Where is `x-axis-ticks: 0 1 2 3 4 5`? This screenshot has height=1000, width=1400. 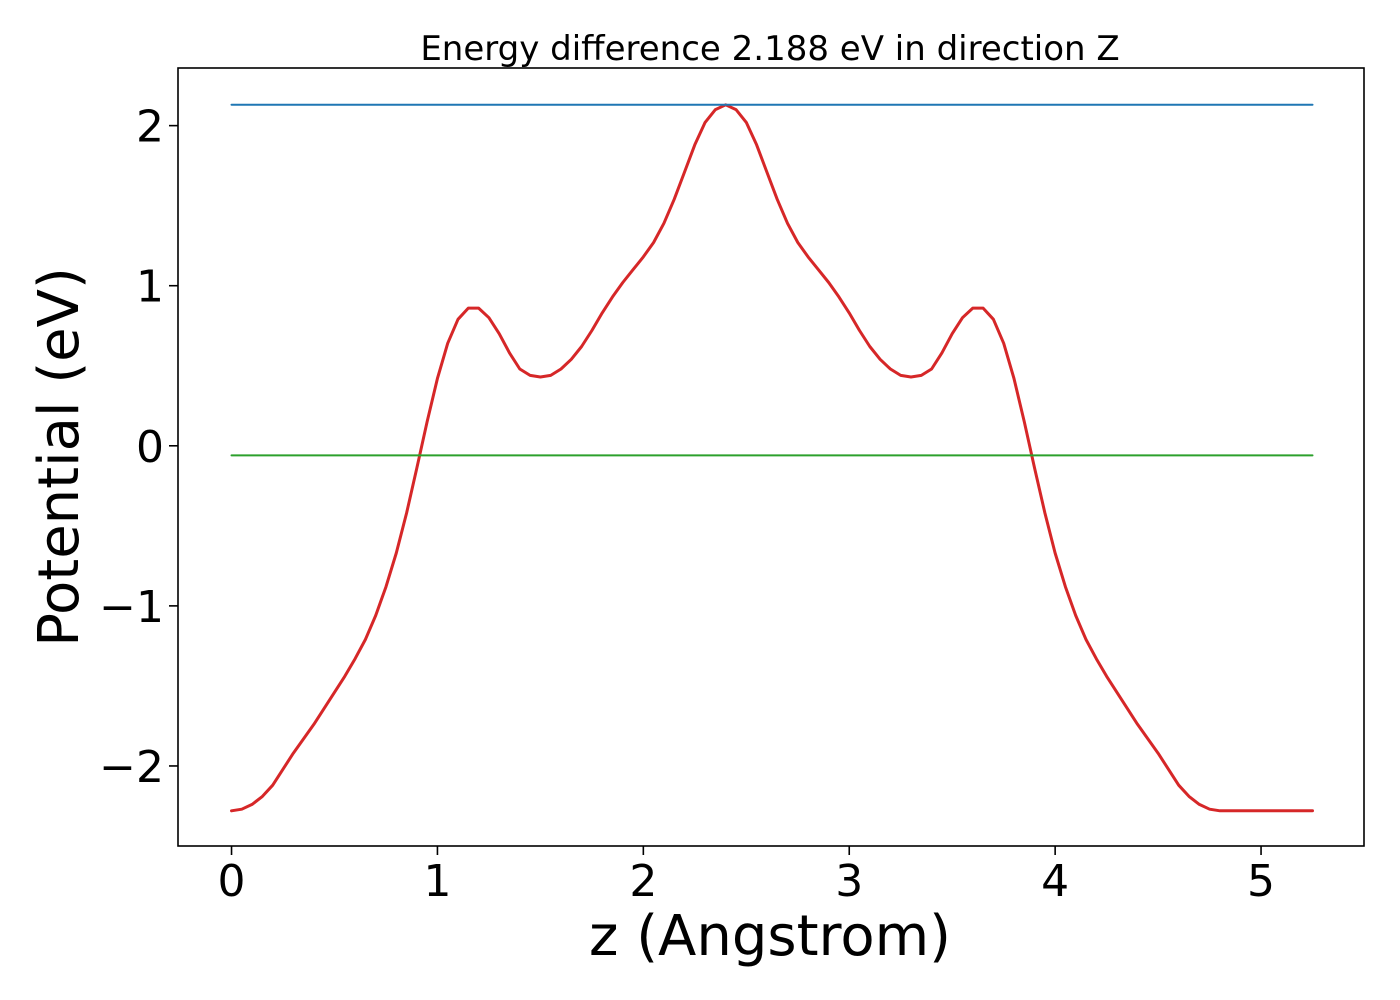 x-axis-ticks: 0 1 2 3 4 5 is located at coordinates (746, 876).